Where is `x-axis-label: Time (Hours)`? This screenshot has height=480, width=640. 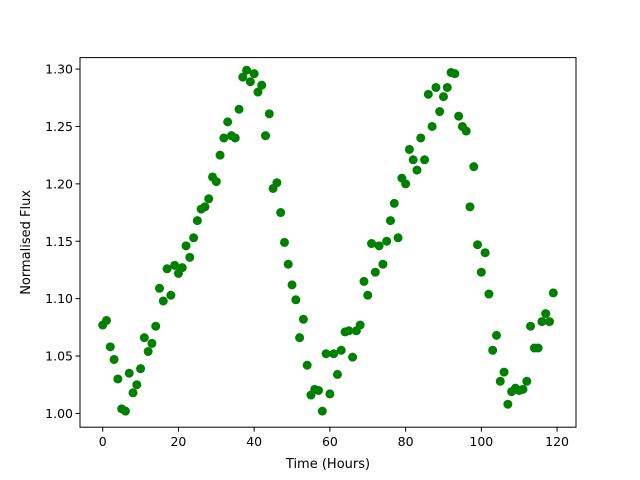
x-axis-label: Time (Hours) is located at coordinates (327, 464).